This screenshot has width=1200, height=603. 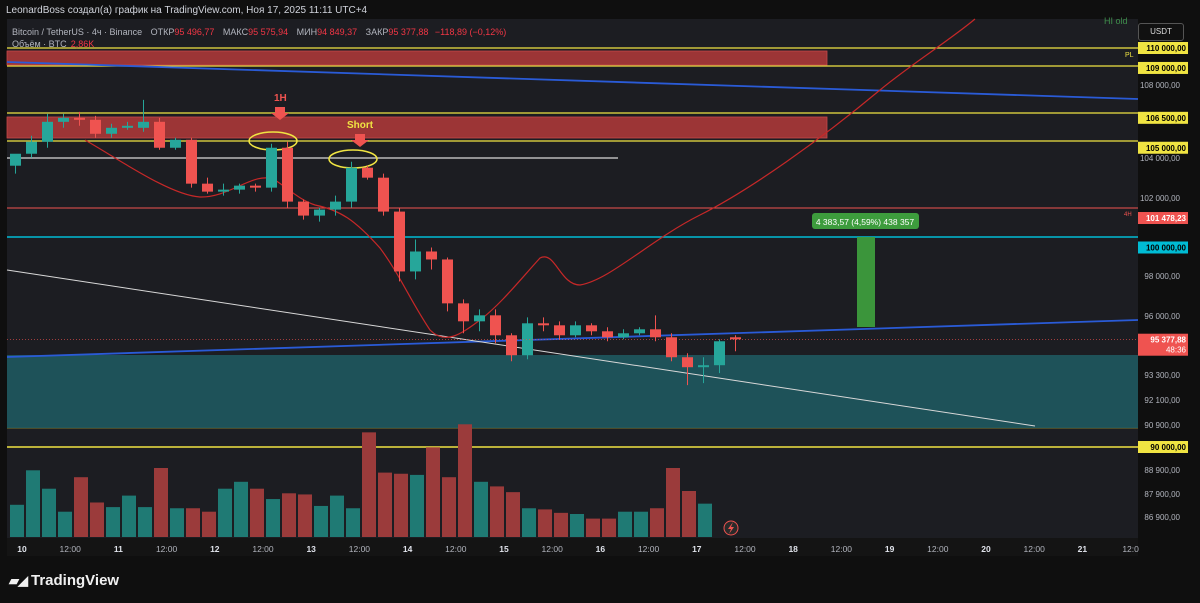 What do you see at coordinates (1166, 48) in the screenshot?
I see `price-label: 110 000,00` at bounding box center [1166, 48].